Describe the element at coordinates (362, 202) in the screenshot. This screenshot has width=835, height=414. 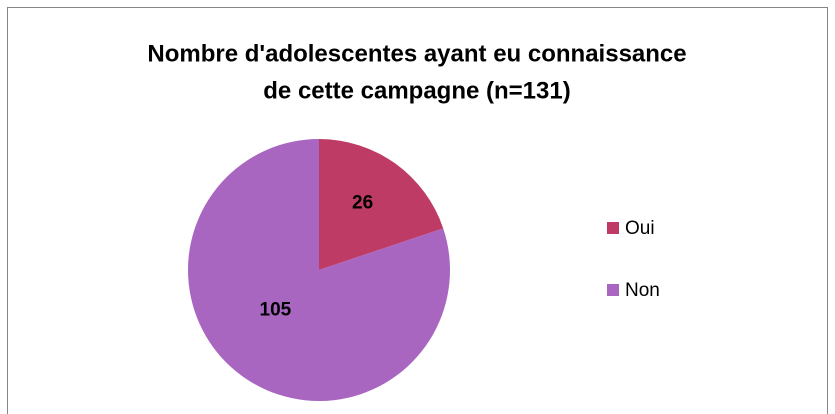
I see `data-label: 26` at that location.